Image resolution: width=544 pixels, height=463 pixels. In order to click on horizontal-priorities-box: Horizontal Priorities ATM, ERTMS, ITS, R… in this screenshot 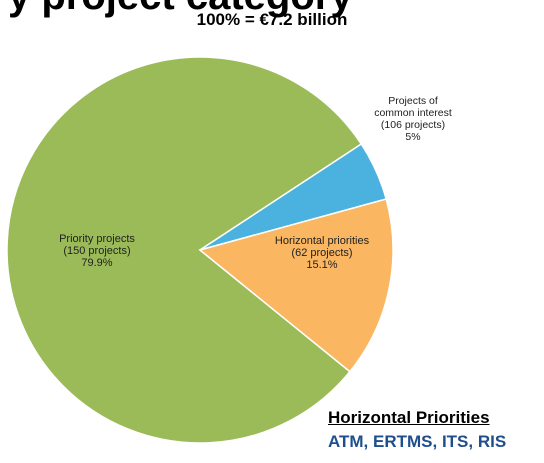, I will do `click(417, 430)`.